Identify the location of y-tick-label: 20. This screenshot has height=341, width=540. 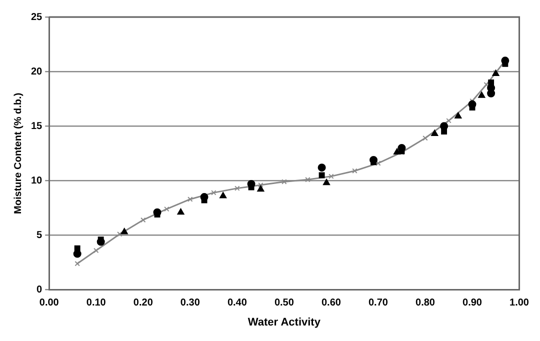
(37, 72).